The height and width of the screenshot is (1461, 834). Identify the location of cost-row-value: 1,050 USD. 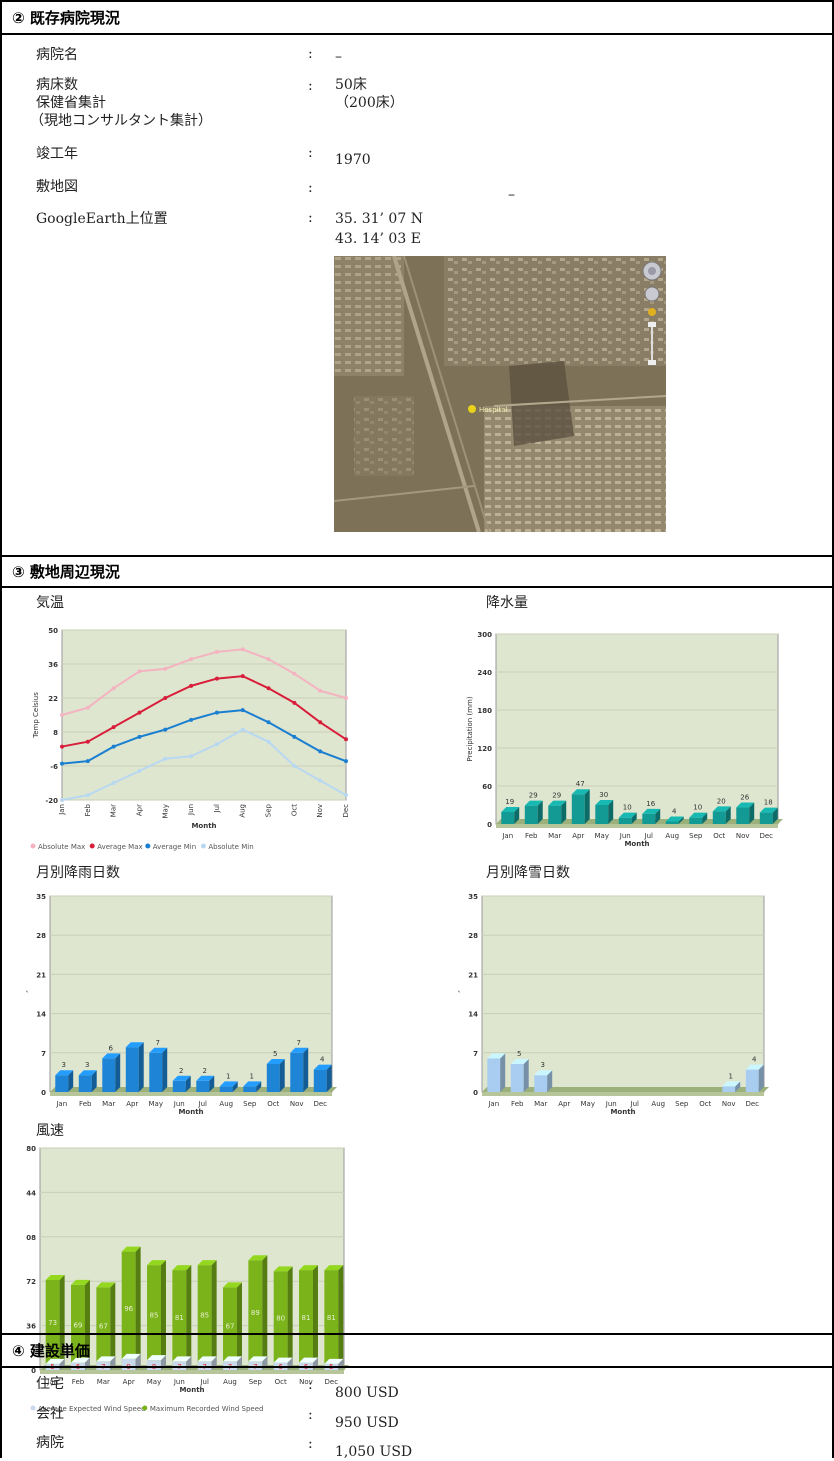
(374, 1452).